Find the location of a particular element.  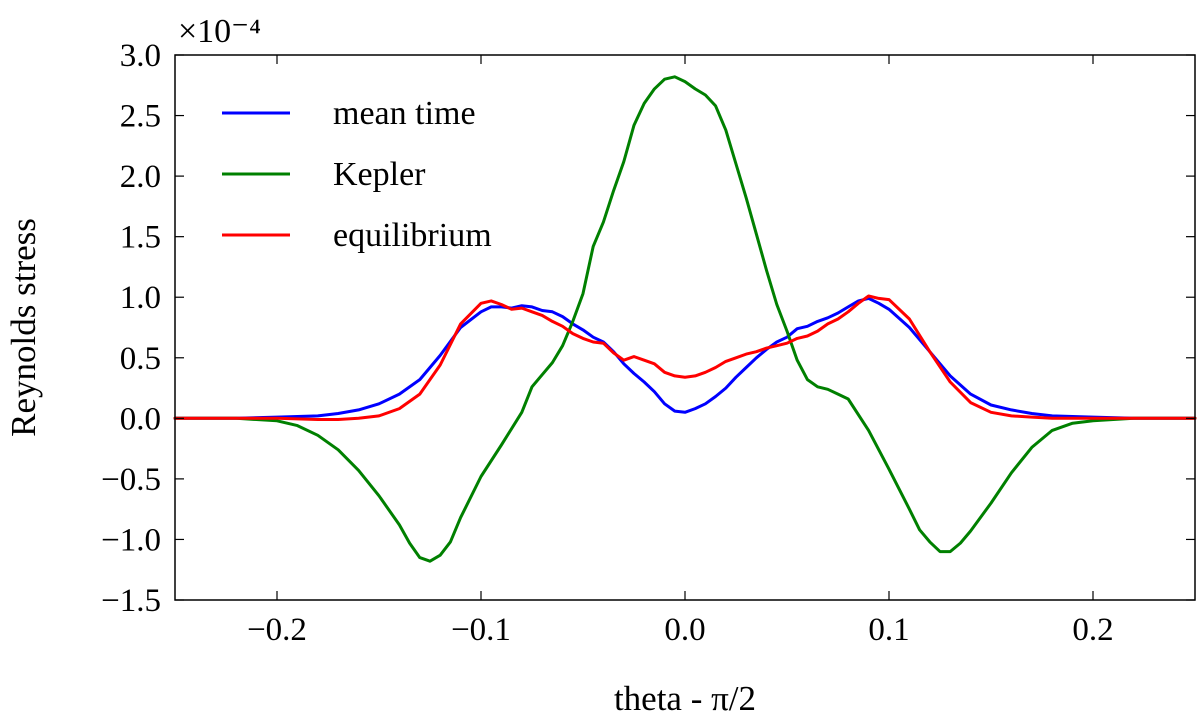

legend-label: equilibrium is located at coordinates (412, 235).